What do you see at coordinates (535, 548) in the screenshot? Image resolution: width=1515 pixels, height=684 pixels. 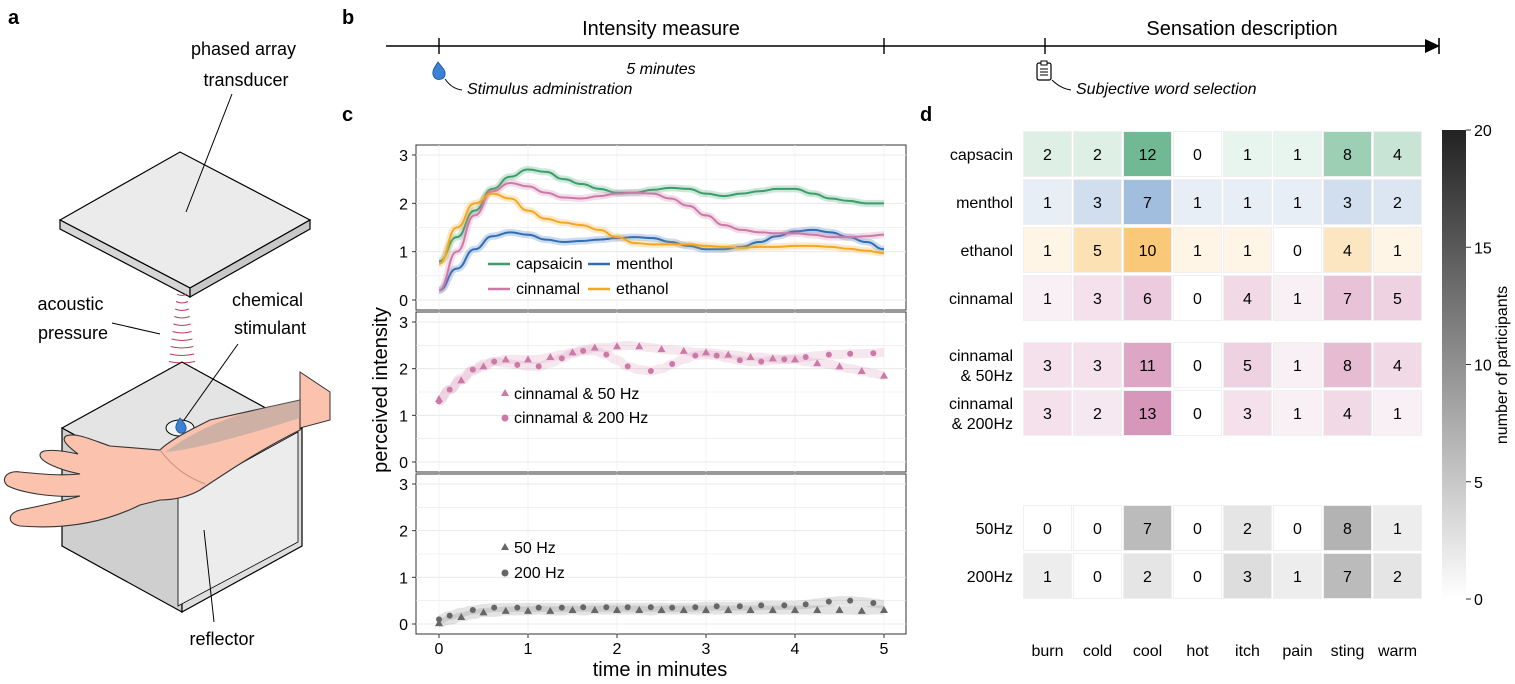 I see `legend-label: 50 Hz` at bounding box center [535, 548].